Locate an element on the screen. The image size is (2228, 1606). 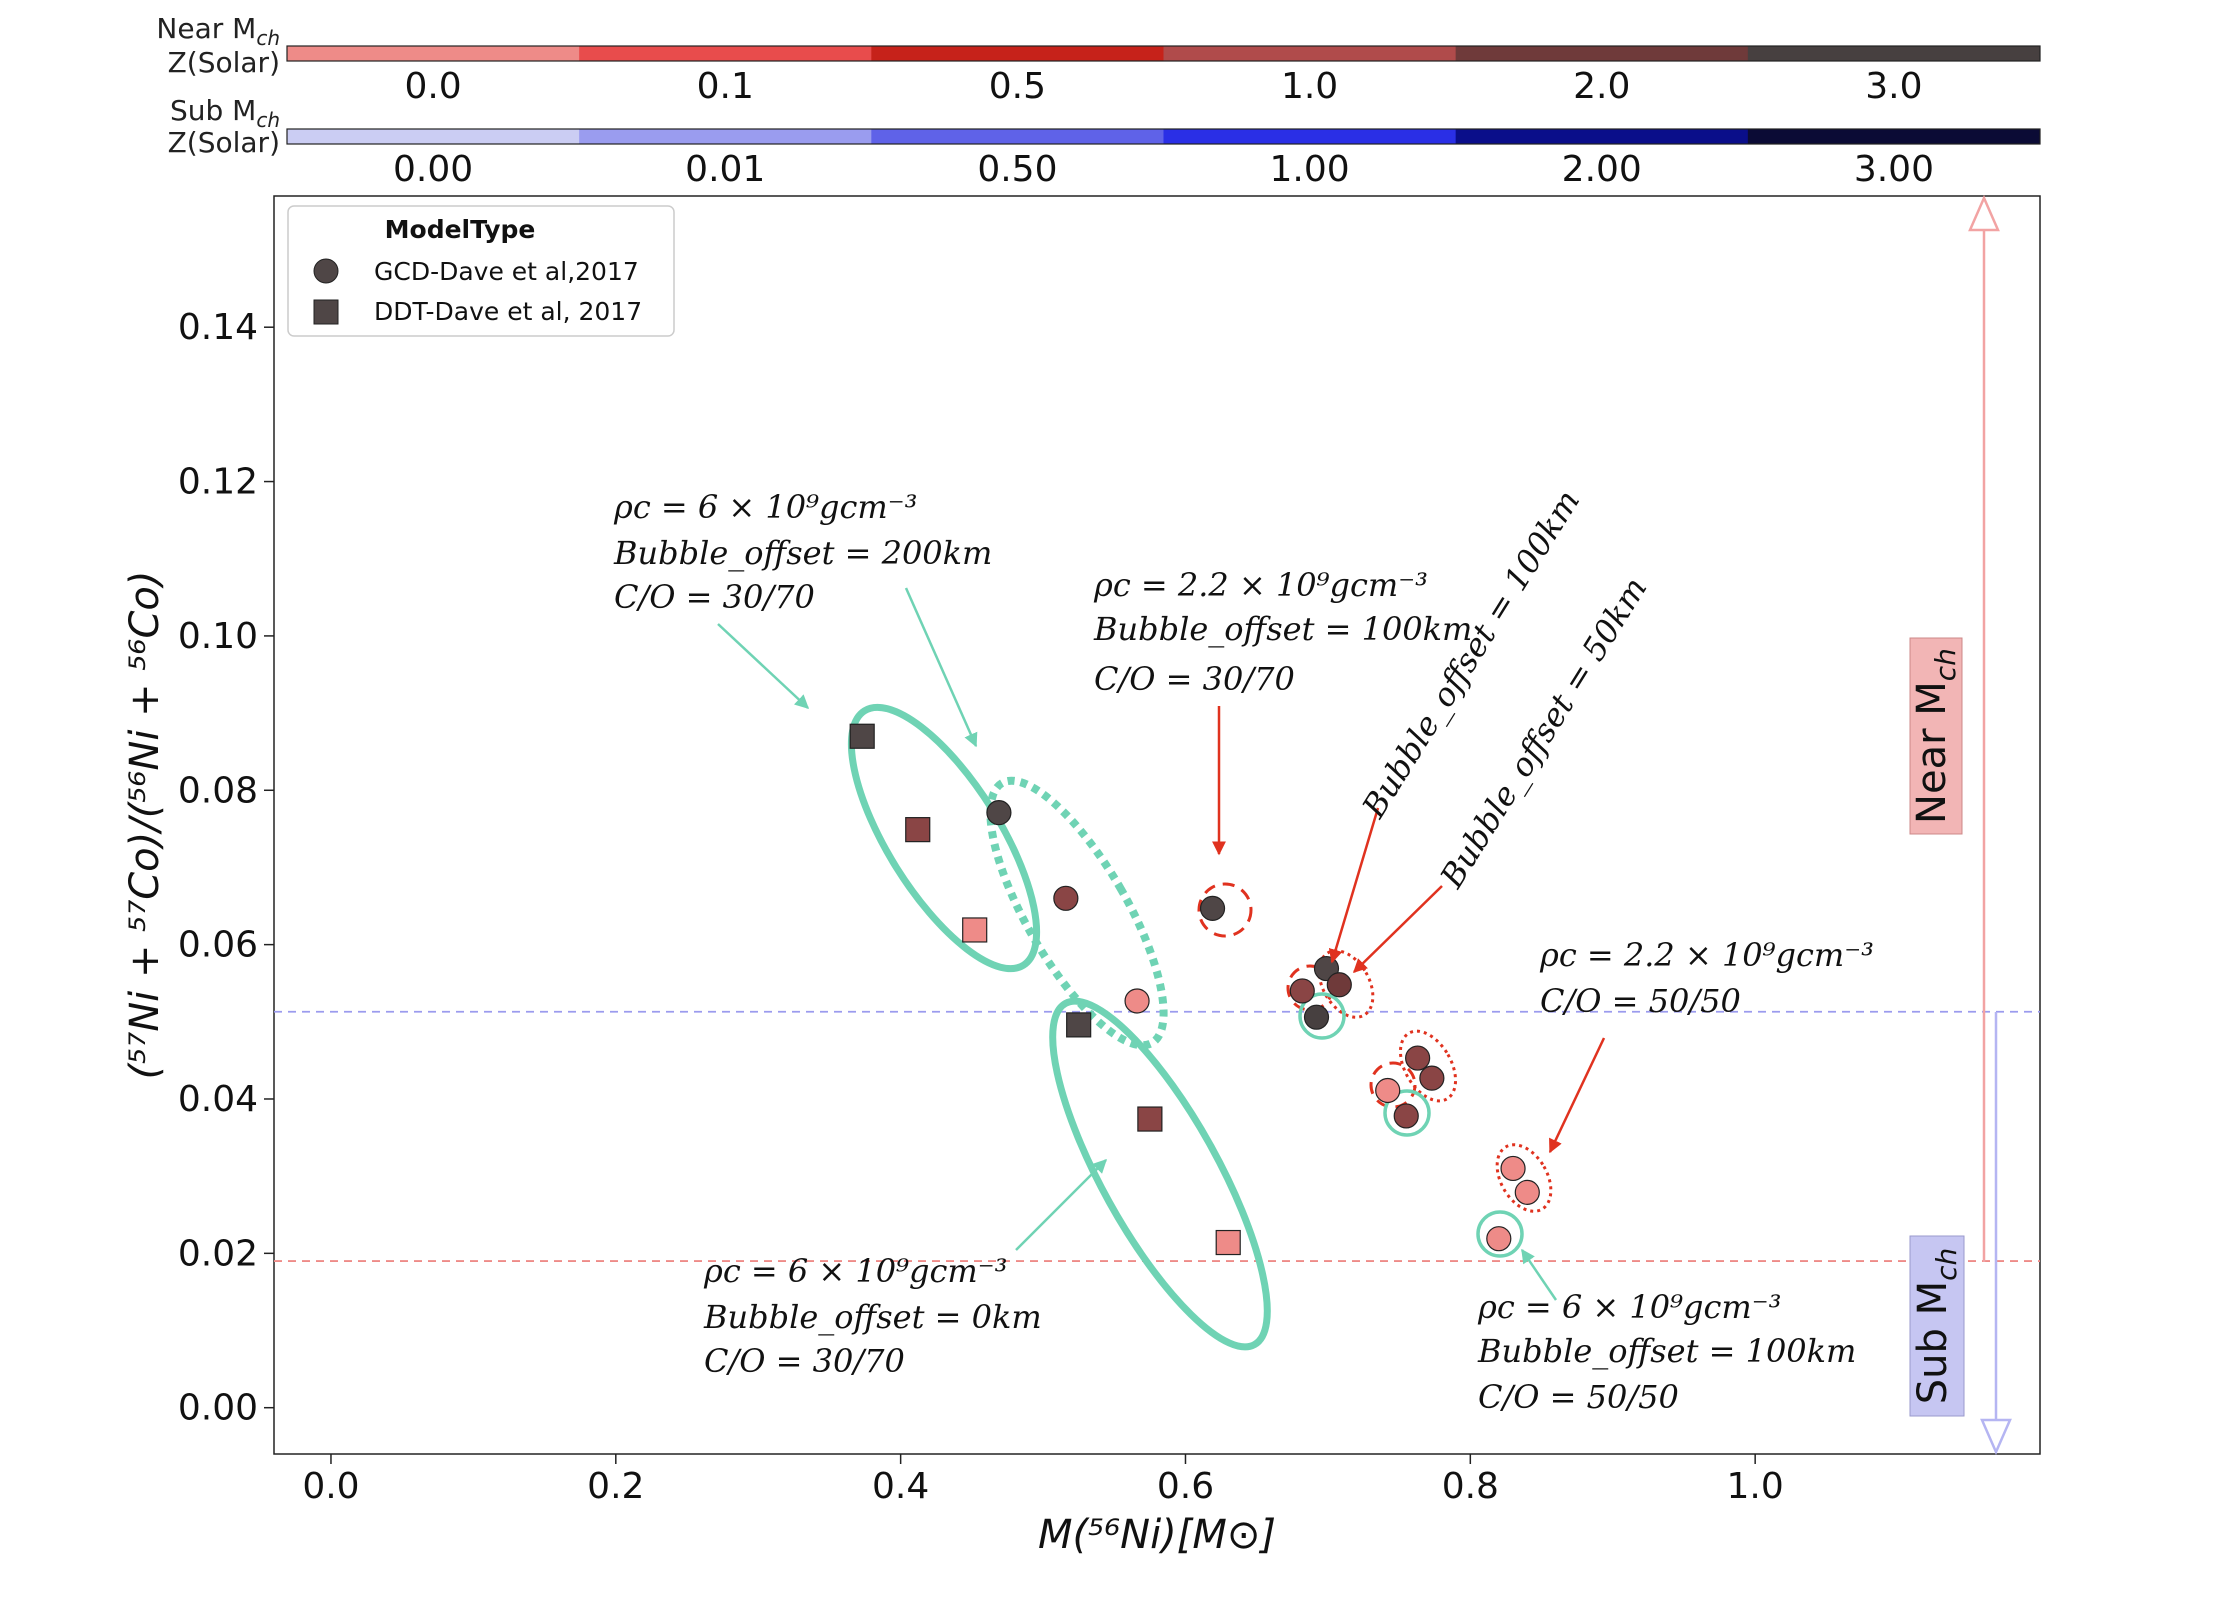
x-tick-label: 0.8 is located at coordinates (1470, 1486).